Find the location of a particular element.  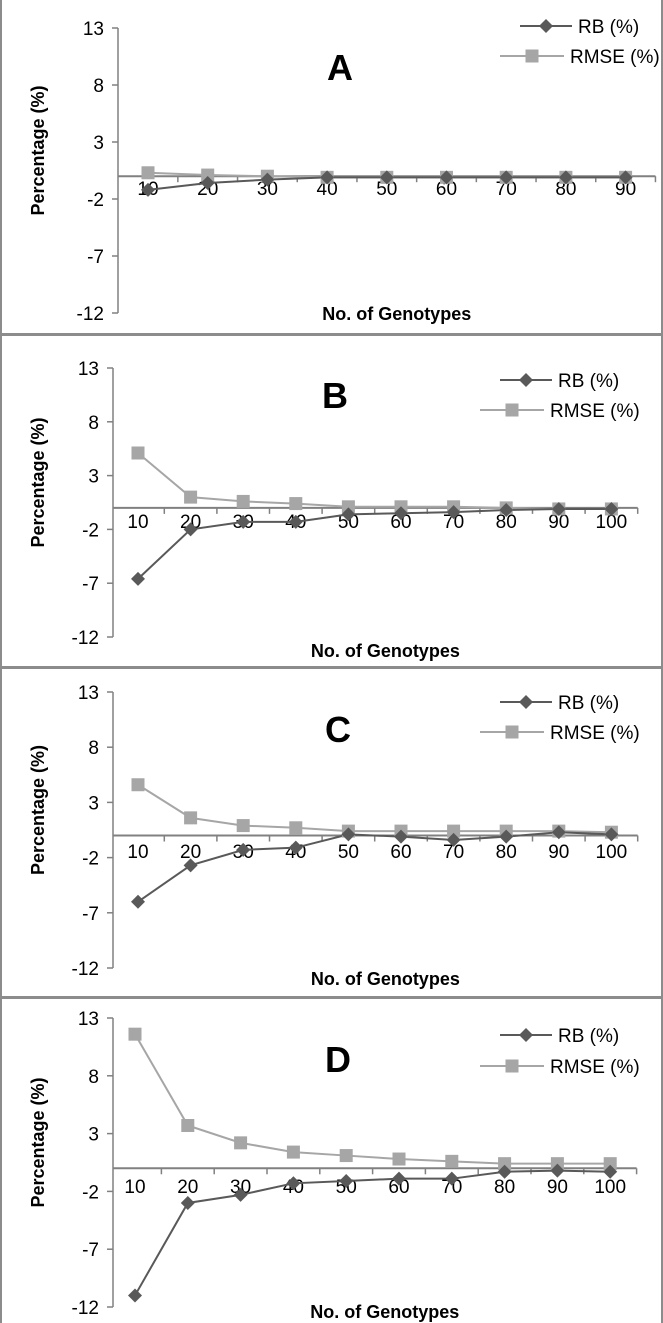

panel-label: B is located at coordinates (335, 395).